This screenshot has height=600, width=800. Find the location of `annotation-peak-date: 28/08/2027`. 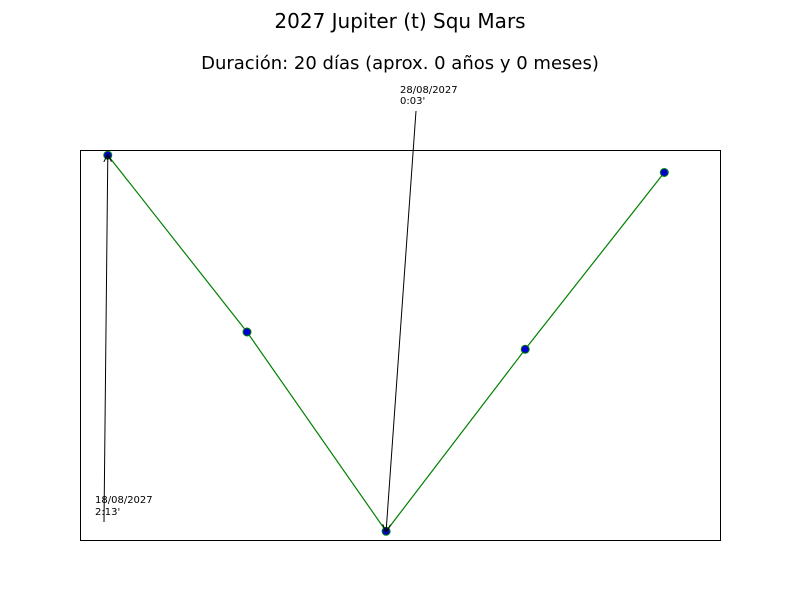

annotation-peak-date: 28/08/2027 is located at coordinates (429, 90).